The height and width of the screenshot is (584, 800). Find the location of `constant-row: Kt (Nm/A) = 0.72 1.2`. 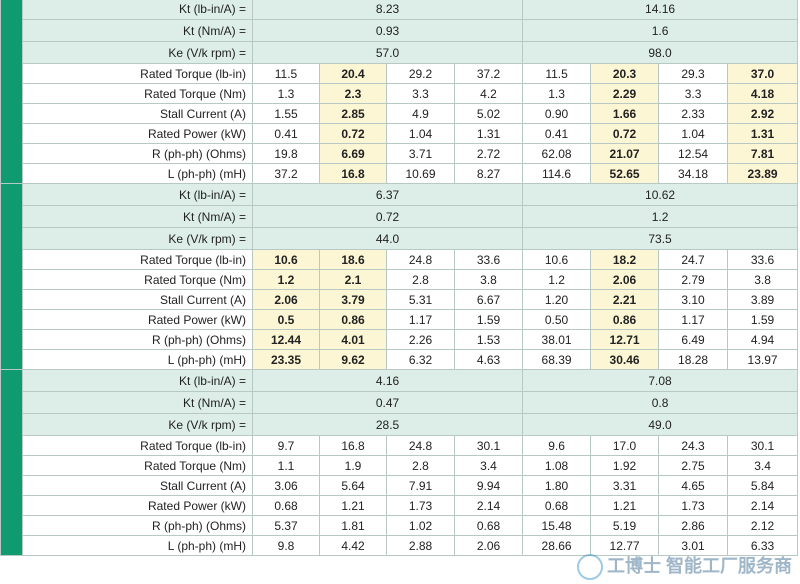

constant-row: Kt (Nm/A) = 0.72 1.2 is located at coordinates (400, 216).